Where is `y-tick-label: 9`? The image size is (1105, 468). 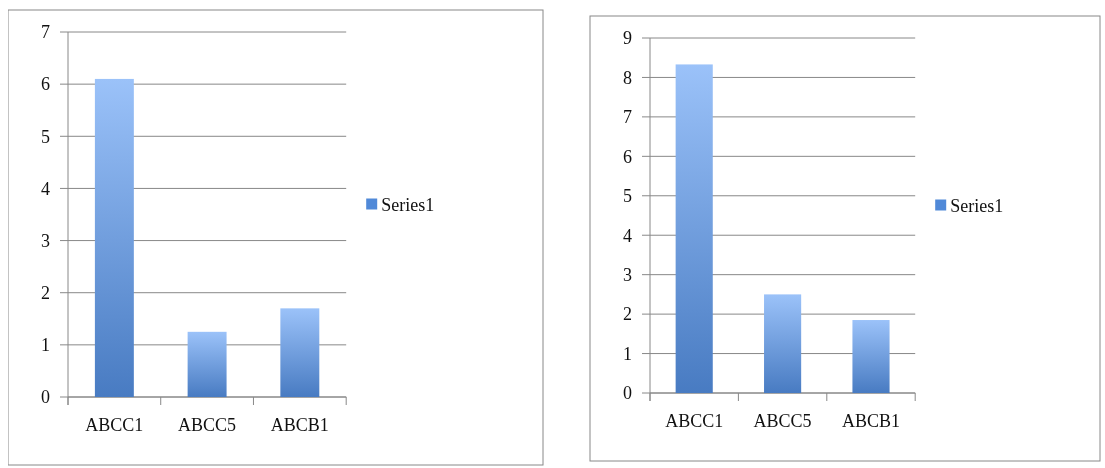
y-tick-label: 9 is located at coordinates (627, 38).